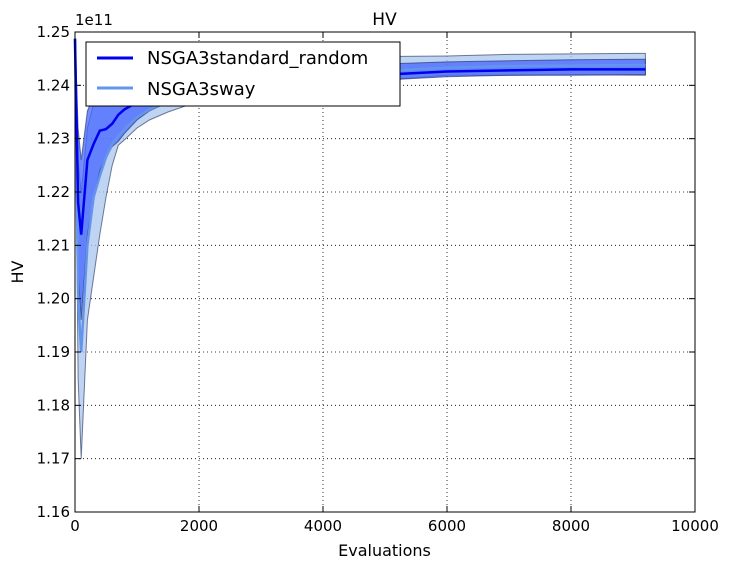 The image size is (729, 570). What do you see at coordinates (53, 459) in the screenshot?
I see `y-tick-label: 1.17` at bounding box center [53, 459].